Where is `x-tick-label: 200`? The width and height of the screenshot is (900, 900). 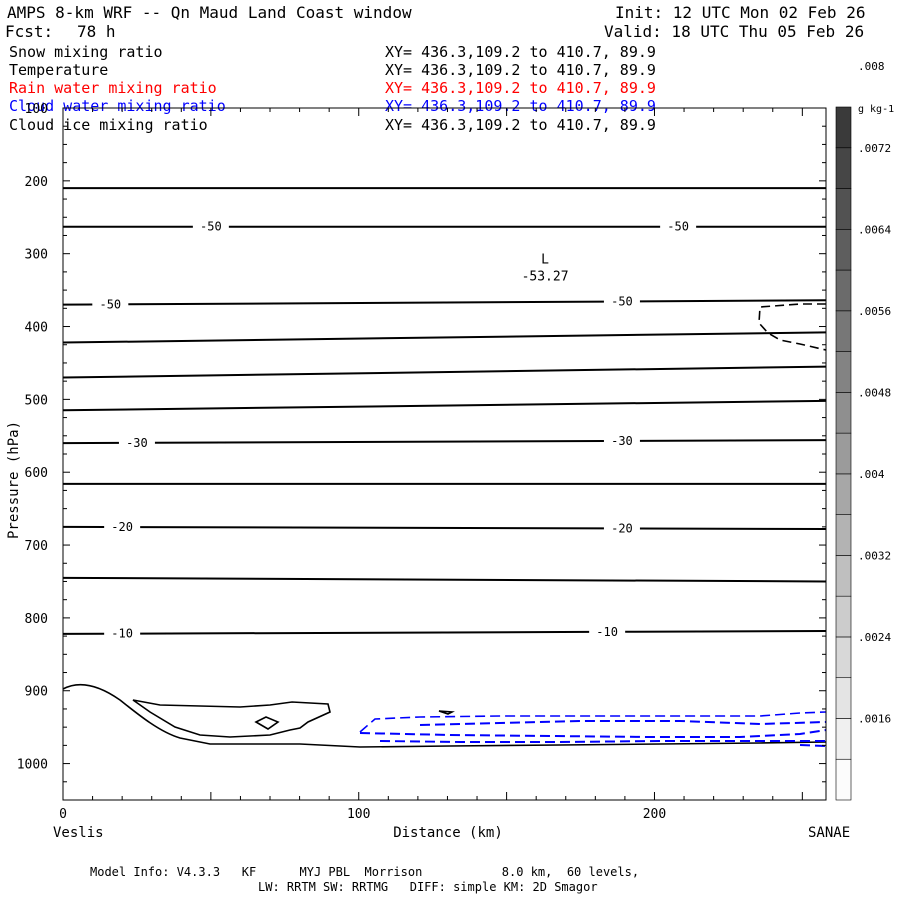 x-tick-label: 200 is located at coordinates (654, 814).